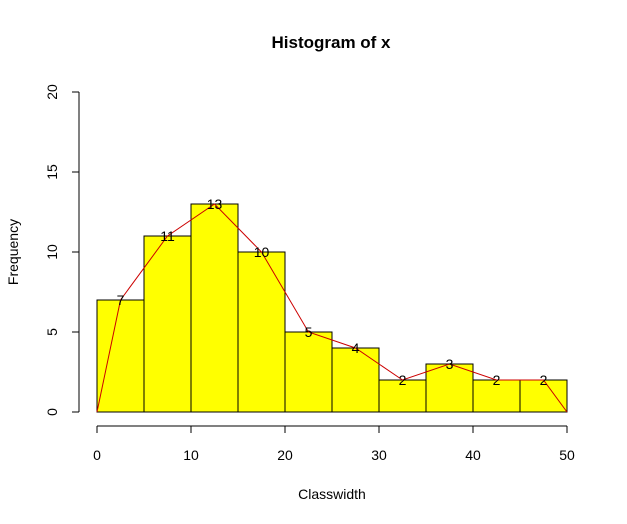  Describe the element at coordinates (167, 236) in the screenshot. I see `data-label: 11` at that location.